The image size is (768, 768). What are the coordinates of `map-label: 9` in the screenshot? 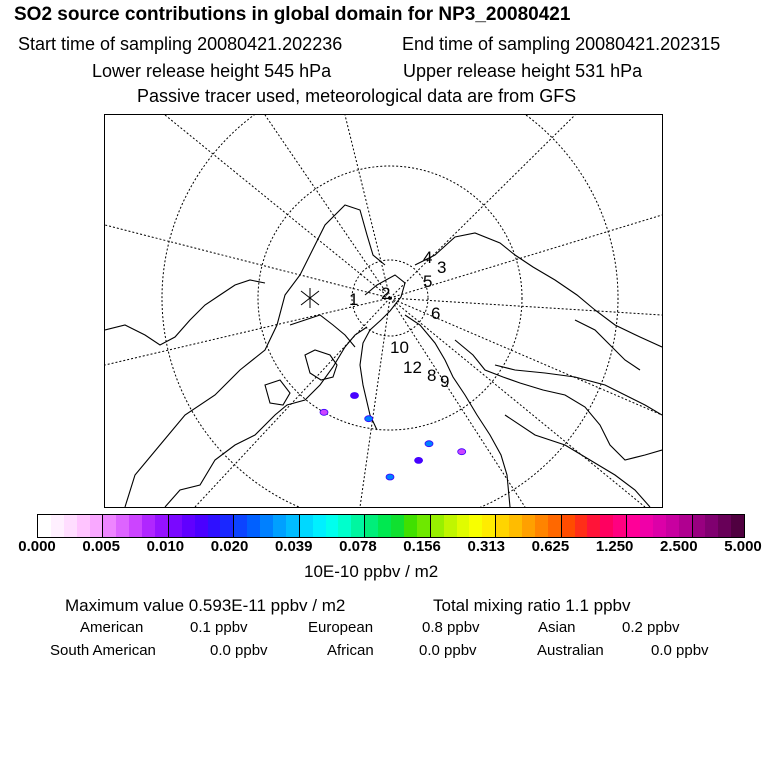 It's located at (444, 381).